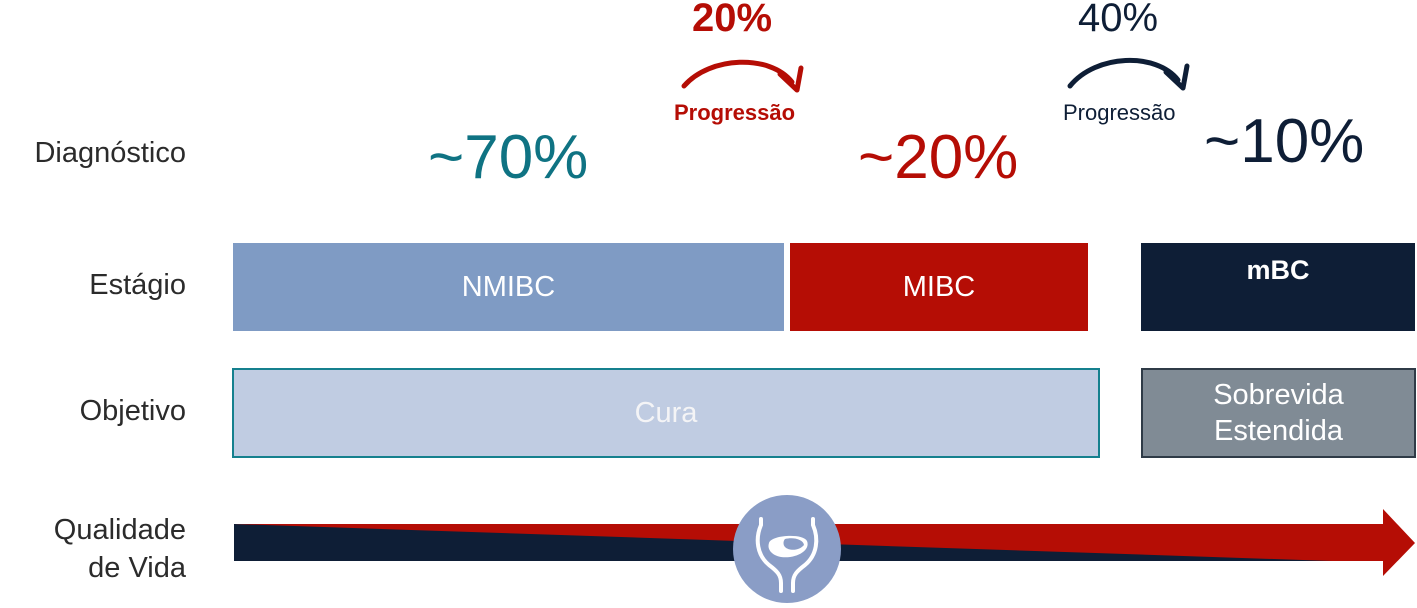  I want to click on mbc-diagnosis-percent: ~10%, so click(1284, 141).